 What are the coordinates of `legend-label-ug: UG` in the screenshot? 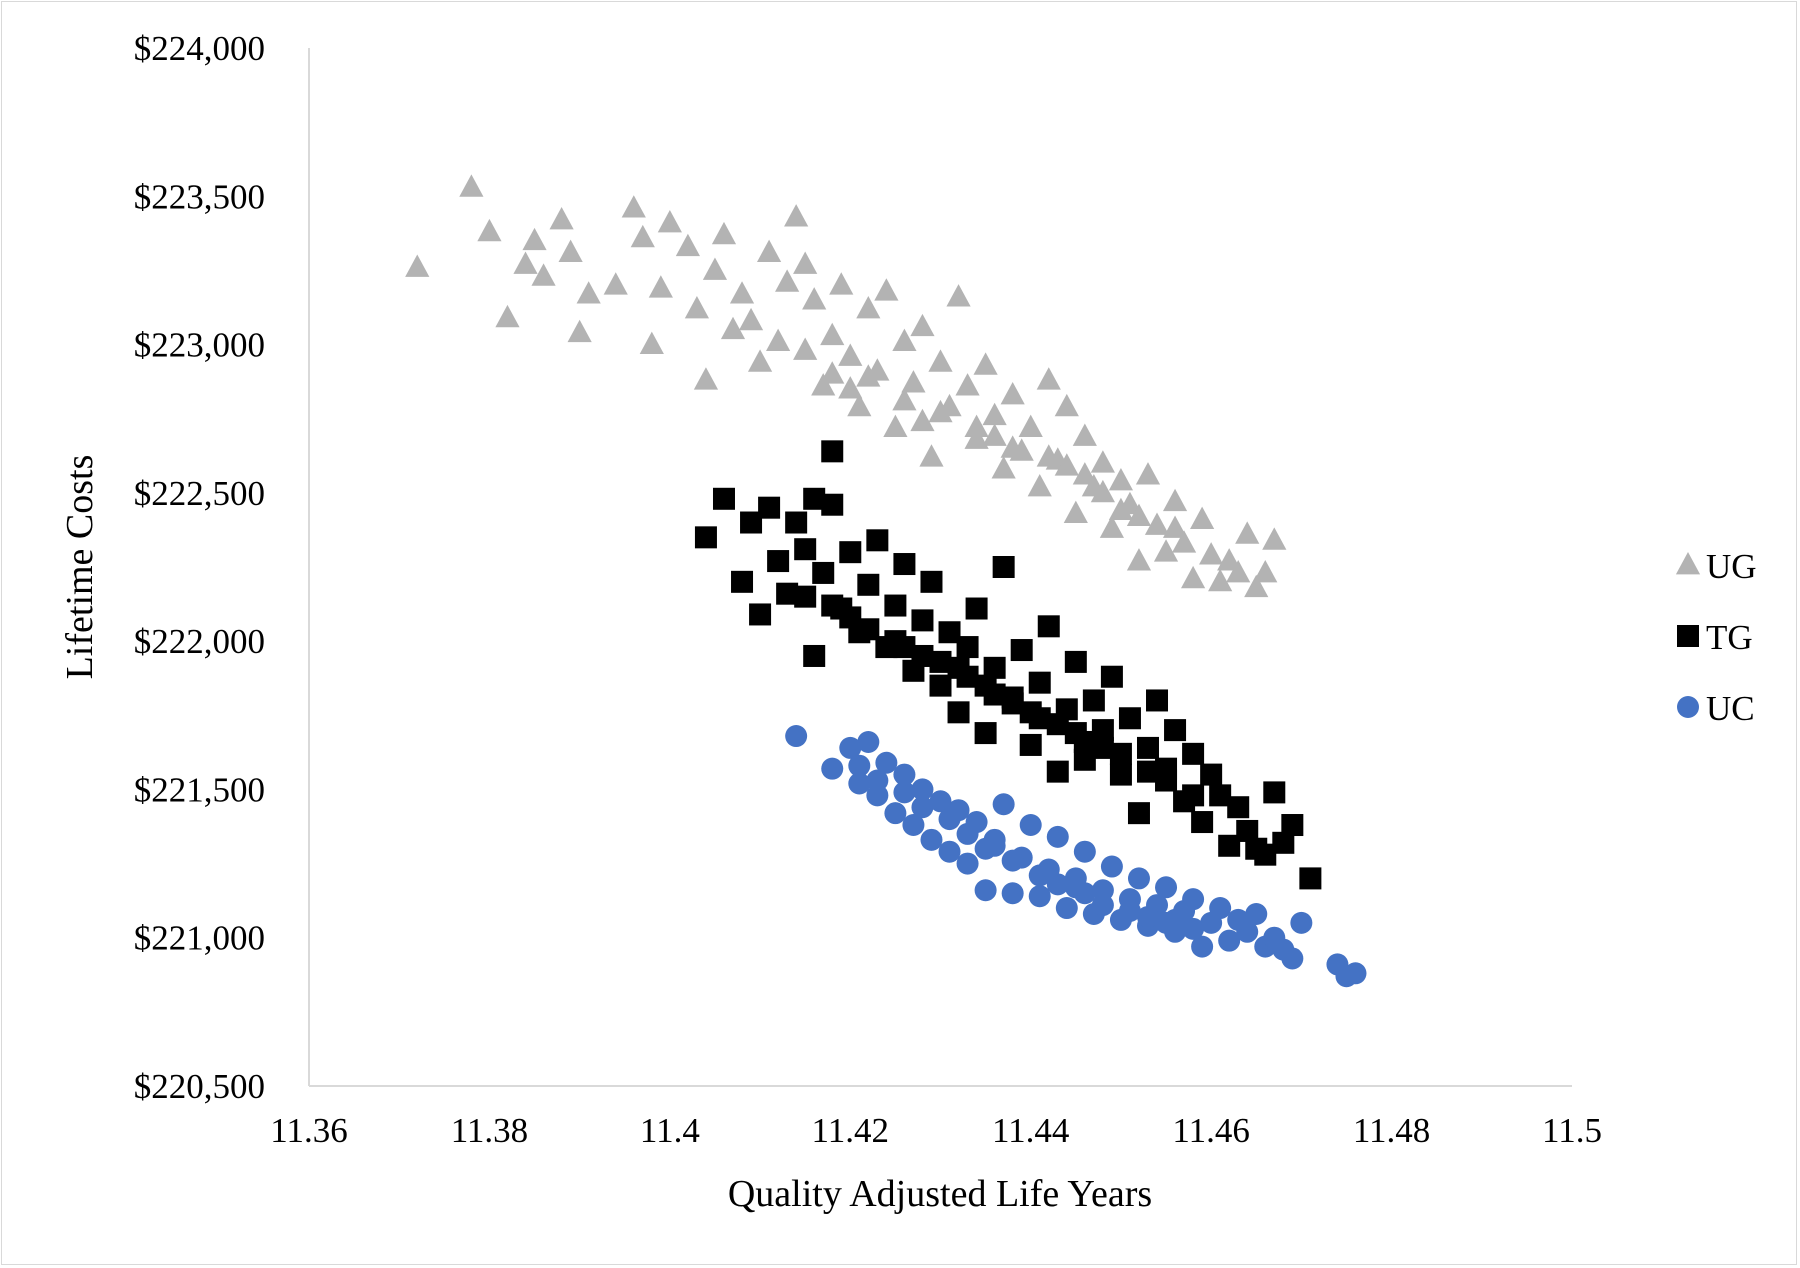 It's located at (1731, 566).